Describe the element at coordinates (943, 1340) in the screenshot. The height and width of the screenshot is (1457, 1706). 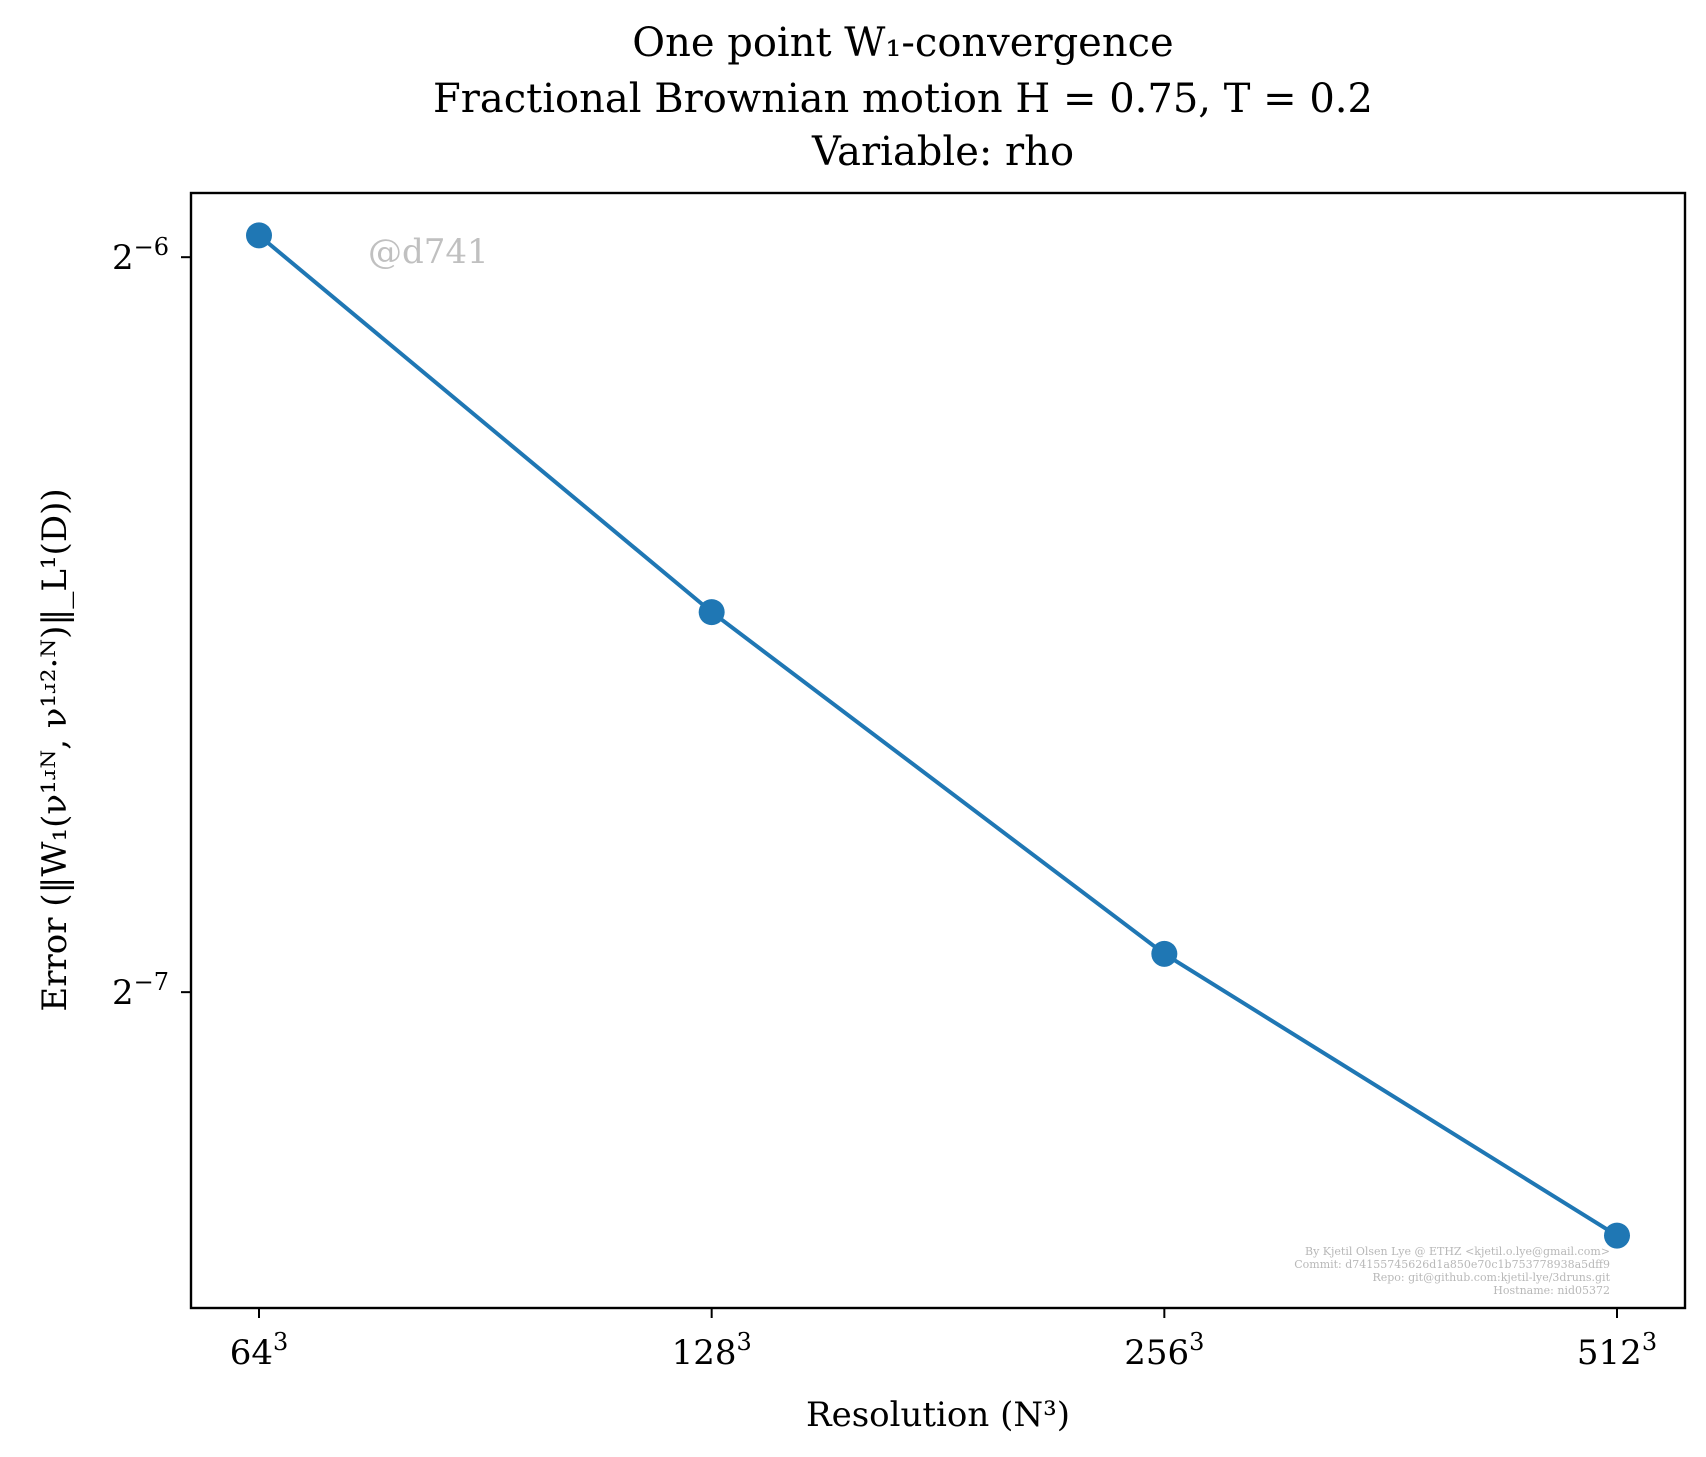
I see `x-axis-ticks: 643 1283 2563 5123` at that location.